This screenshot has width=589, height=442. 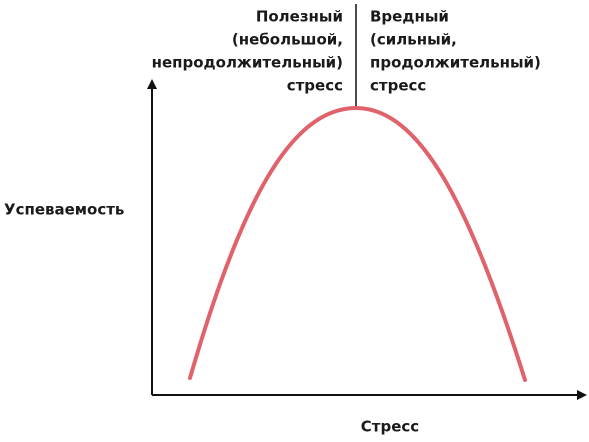 I want to click on y-axis-label: Успеваемость, so click(x=64, y=210).